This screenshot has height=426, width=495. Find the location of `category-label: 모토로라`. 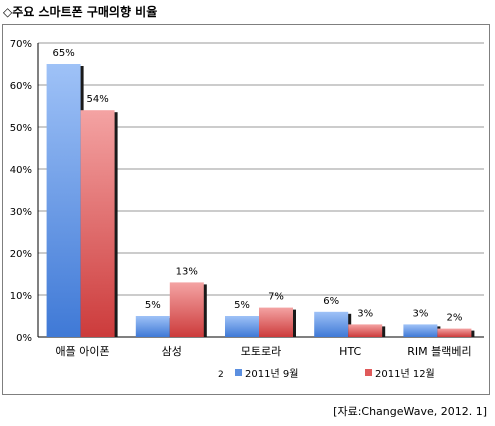

category-label: 모토로라 is located at coordinates (261, 351).